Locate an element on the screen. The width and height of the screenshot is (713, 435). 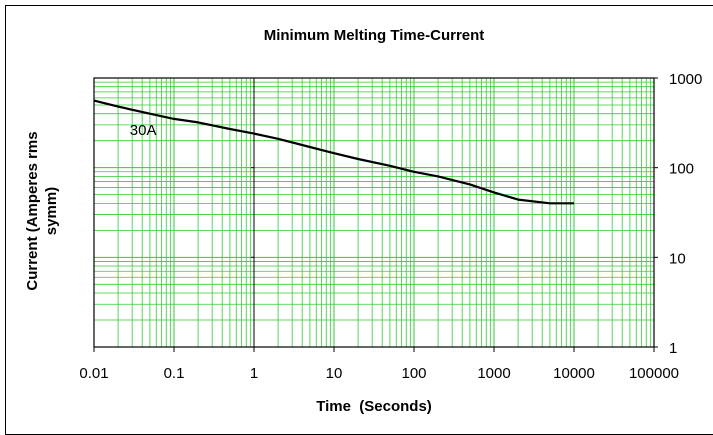
y-tick-label: 10 is located at coordinates (677, 258).